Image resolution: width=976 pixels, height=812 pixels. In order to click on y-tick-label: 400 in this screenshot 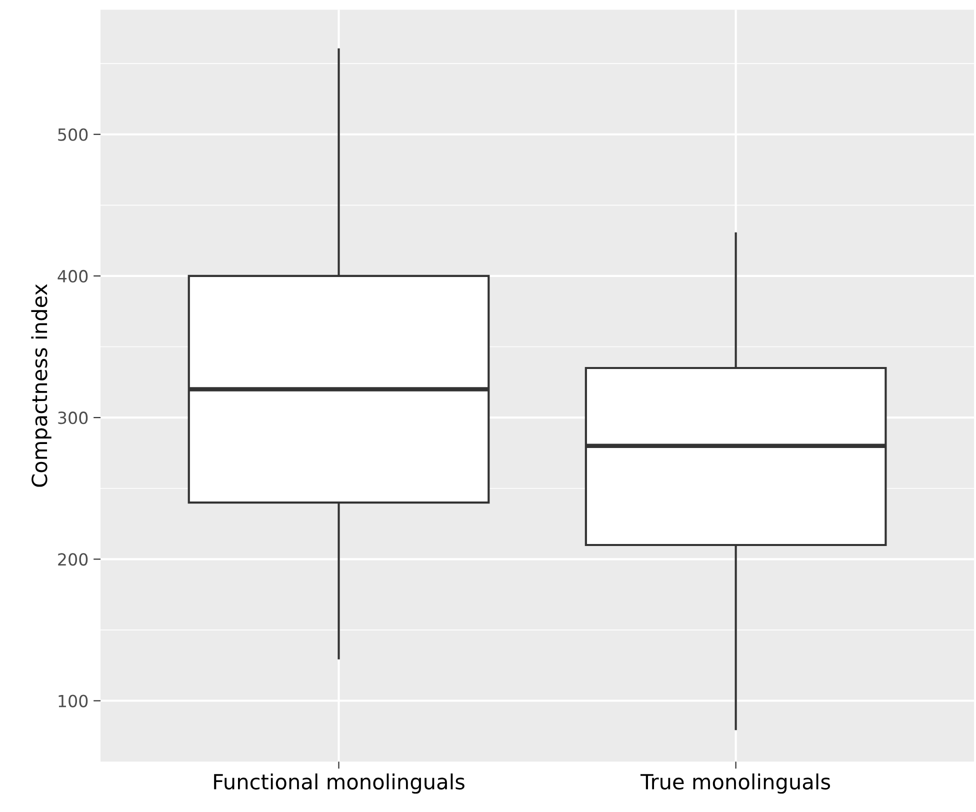, I will do `click(73, 276)`.